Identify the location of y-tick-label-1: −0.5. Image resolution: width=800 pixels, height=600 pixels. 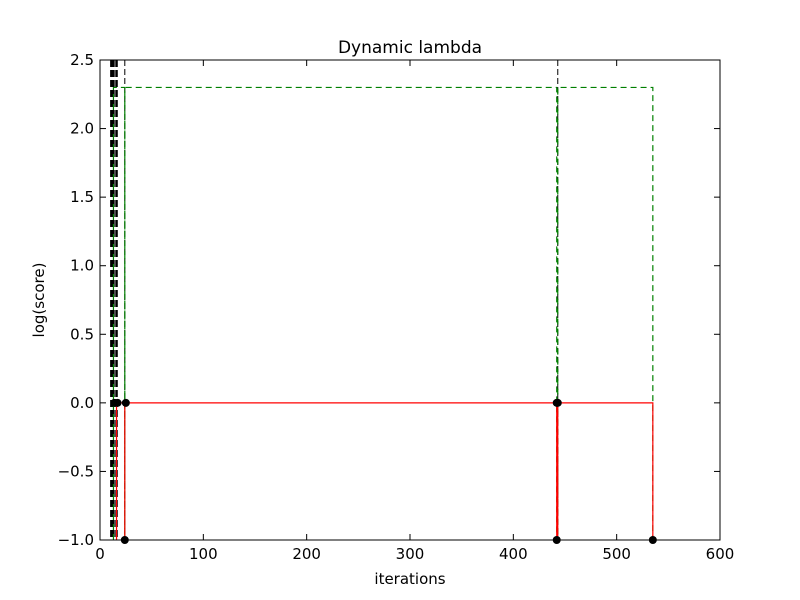
(76, 471).